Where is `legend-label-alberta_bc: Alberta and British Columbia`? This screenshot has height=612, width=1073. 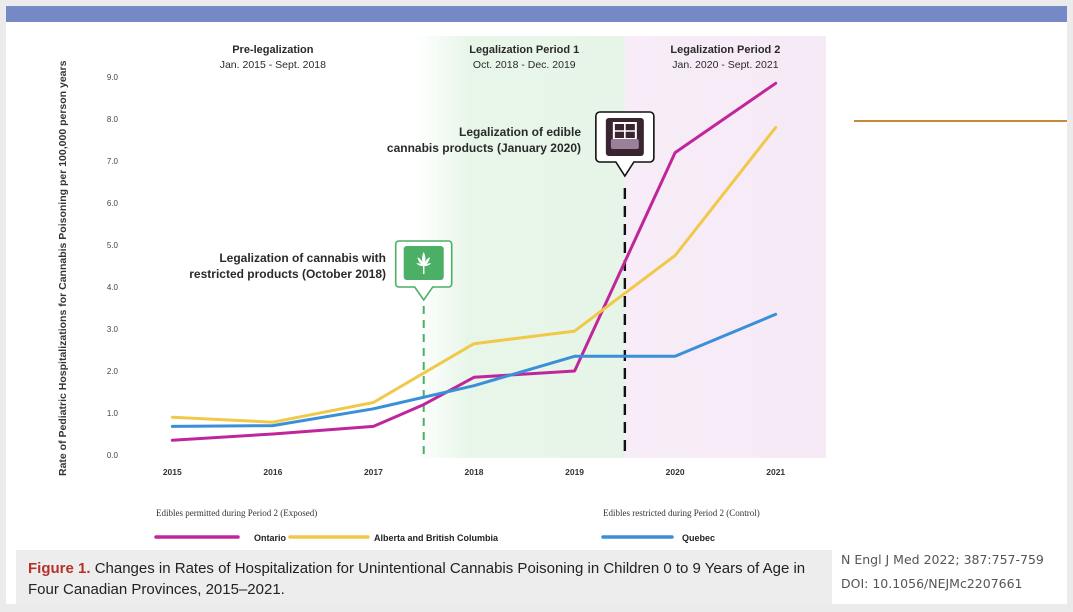
legend-label-alberta_bc: Alberta and British Columbia is located at coordinates (436, 538).